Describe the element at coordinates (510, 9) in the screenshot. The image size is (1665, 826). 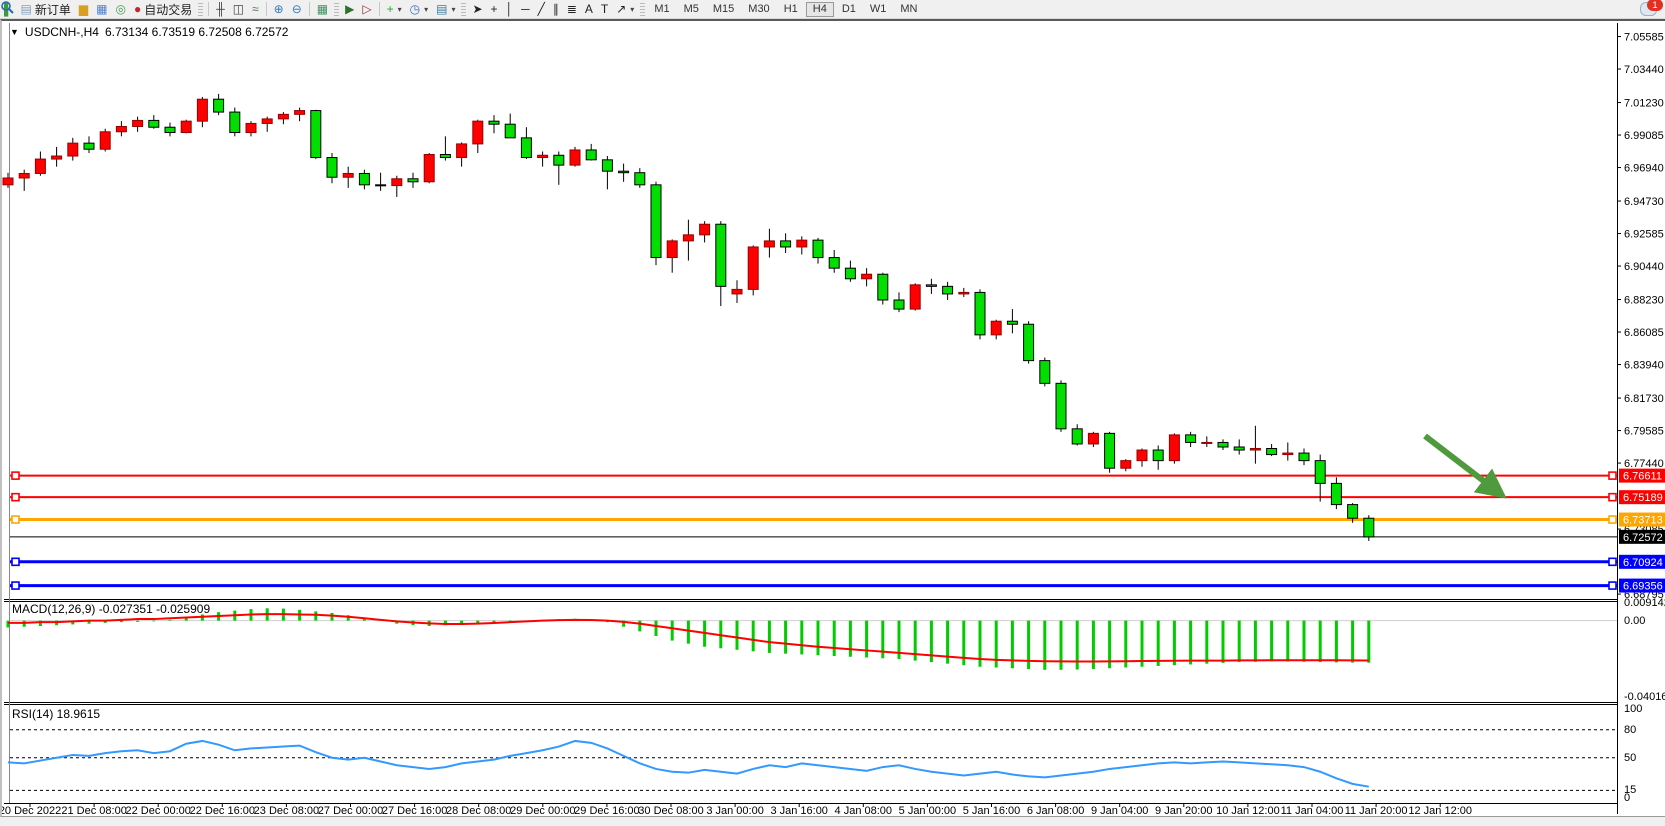
I see `vertical-line-button: │` at that location.